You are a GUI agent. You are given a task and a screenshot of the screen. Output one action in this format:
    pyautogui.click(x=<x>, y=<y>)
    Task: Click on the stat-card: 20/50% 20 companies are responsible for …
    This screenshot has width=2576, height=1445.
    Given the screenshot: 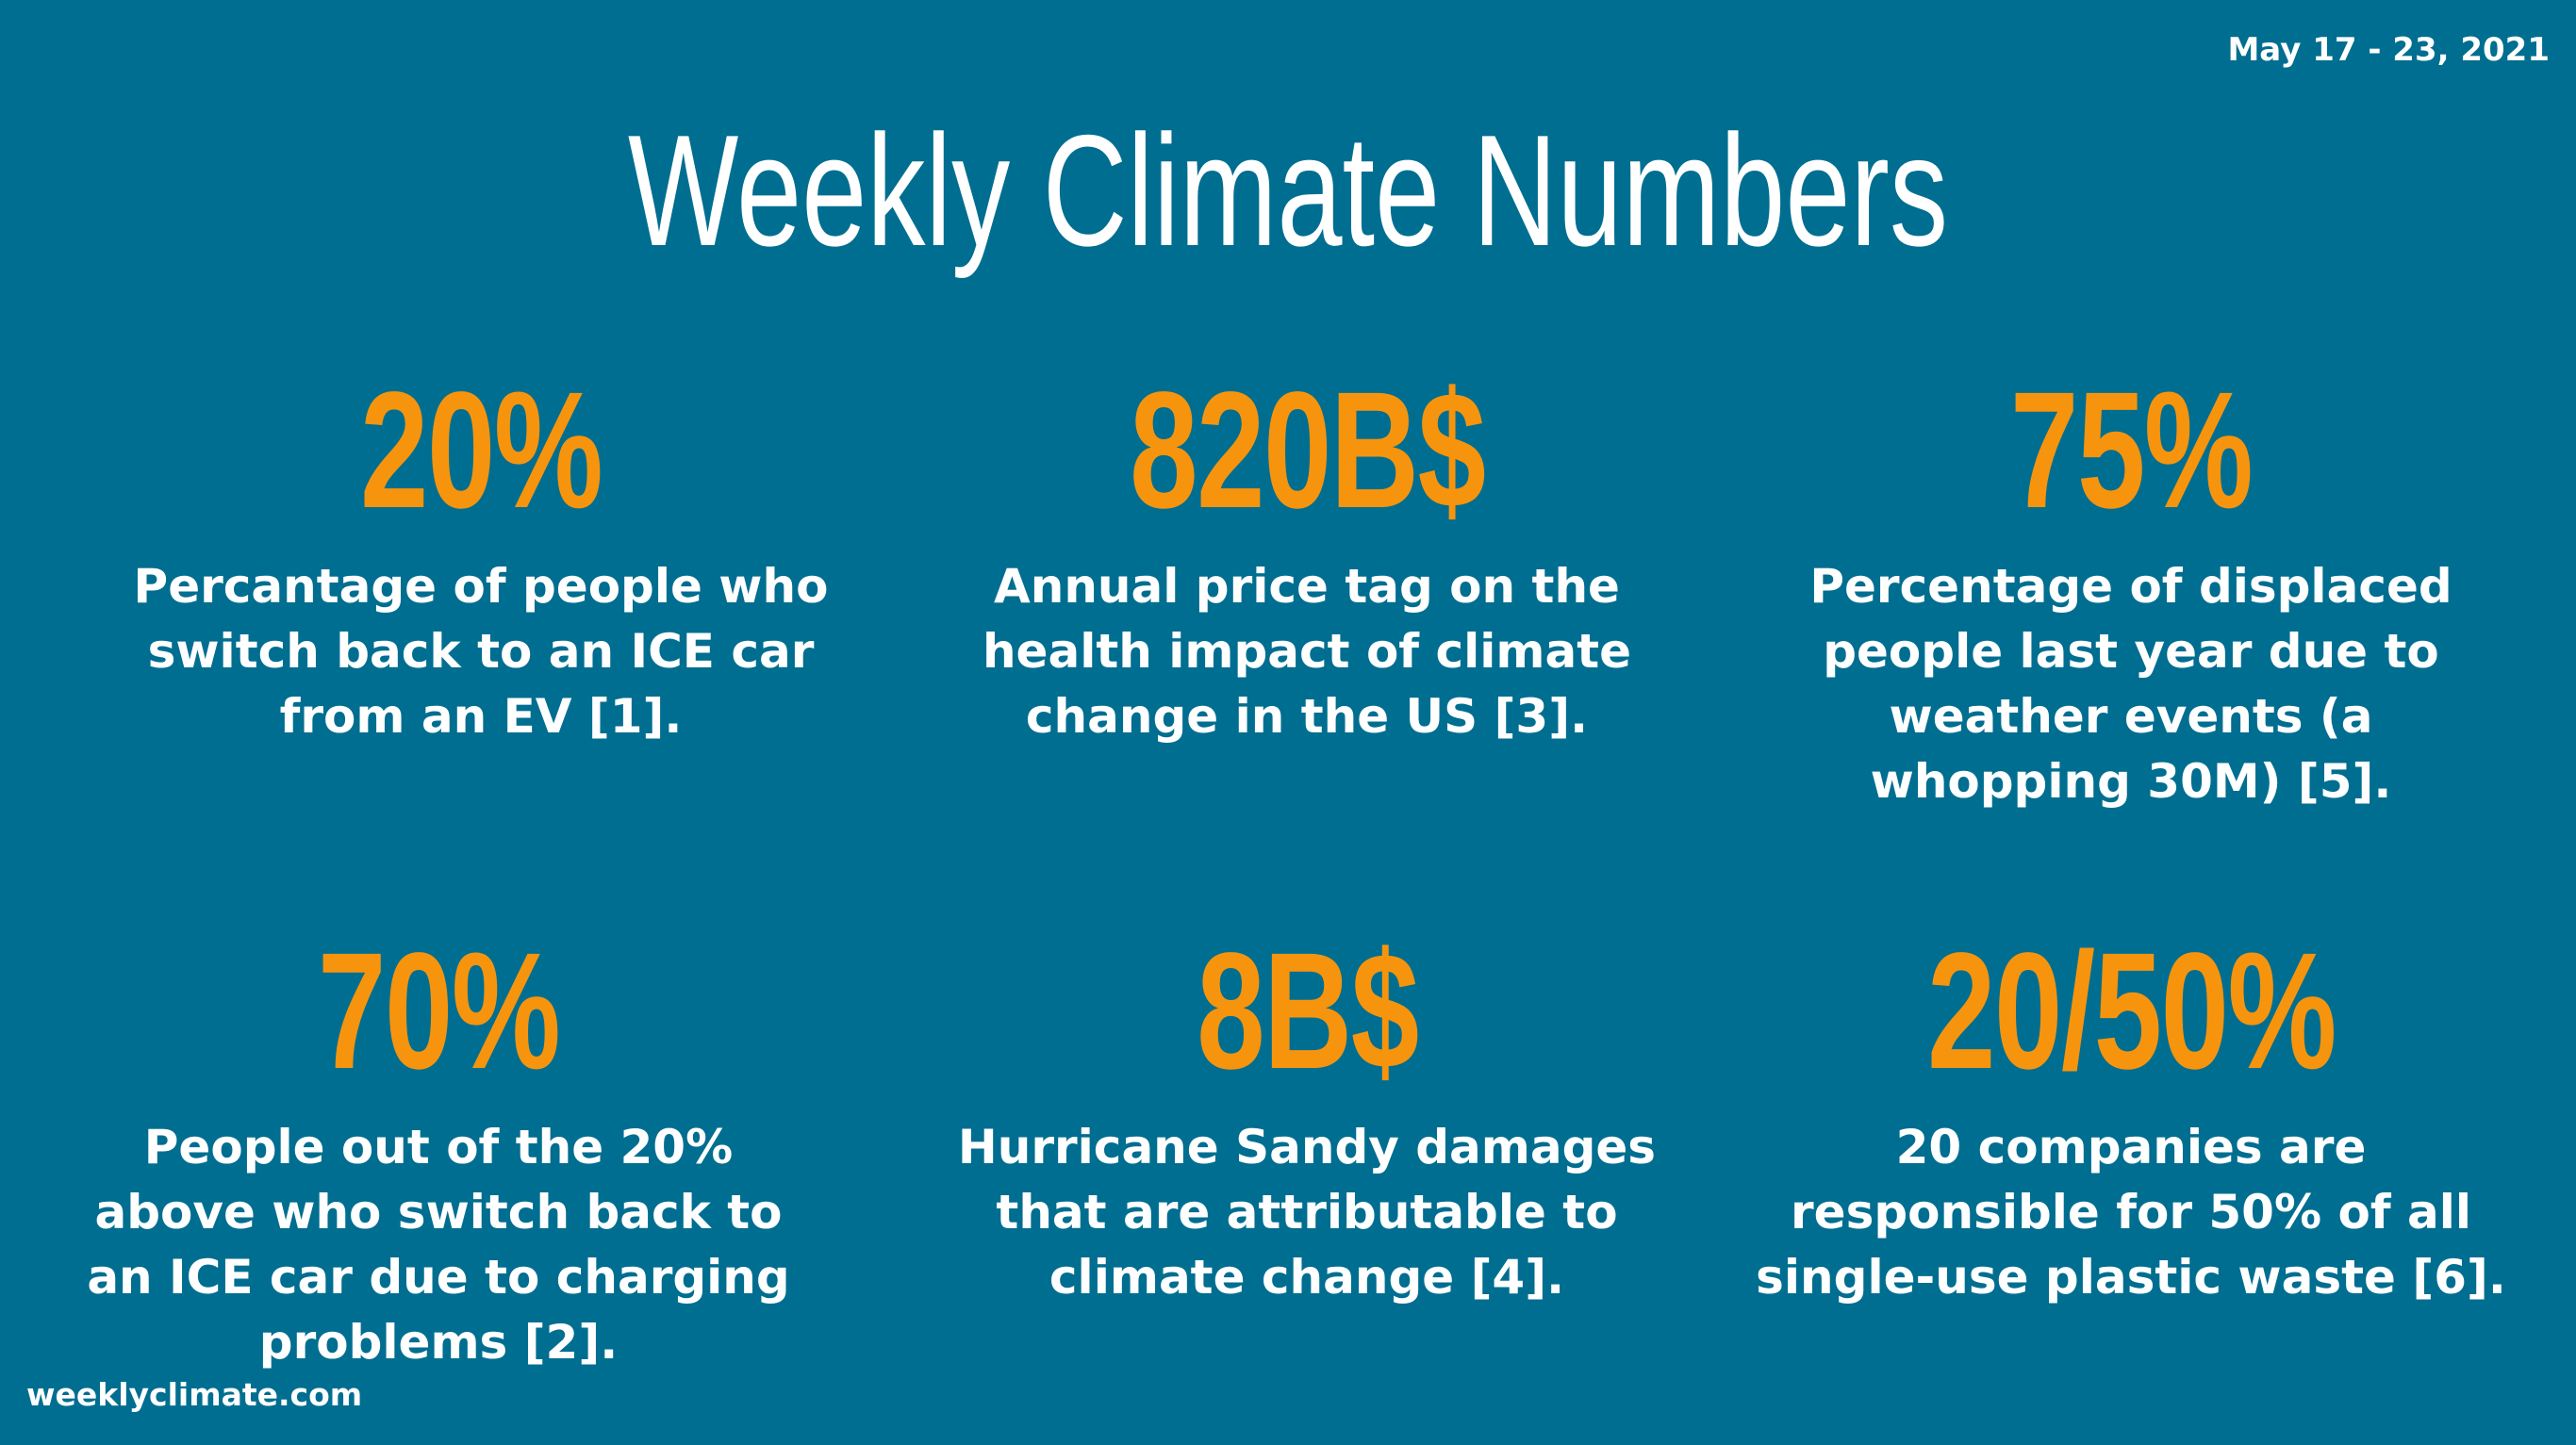 What is the action you would take?
    pyautogui.click(x=2131, y=1119)
    